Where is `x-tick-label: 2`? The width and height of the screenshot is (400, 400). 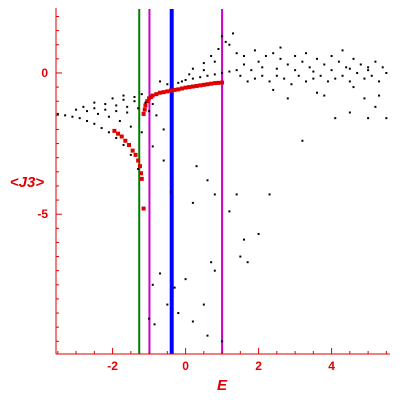 x-tick-label: 2 is located at coordinates (258, 366).